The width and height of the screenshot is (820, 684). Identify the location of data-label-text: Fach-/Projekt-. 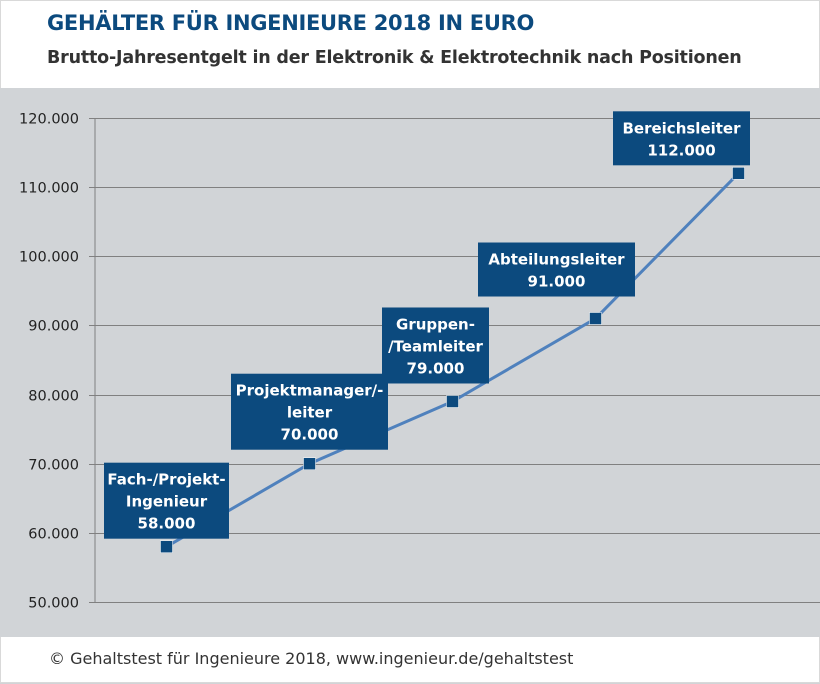
(166, 480).